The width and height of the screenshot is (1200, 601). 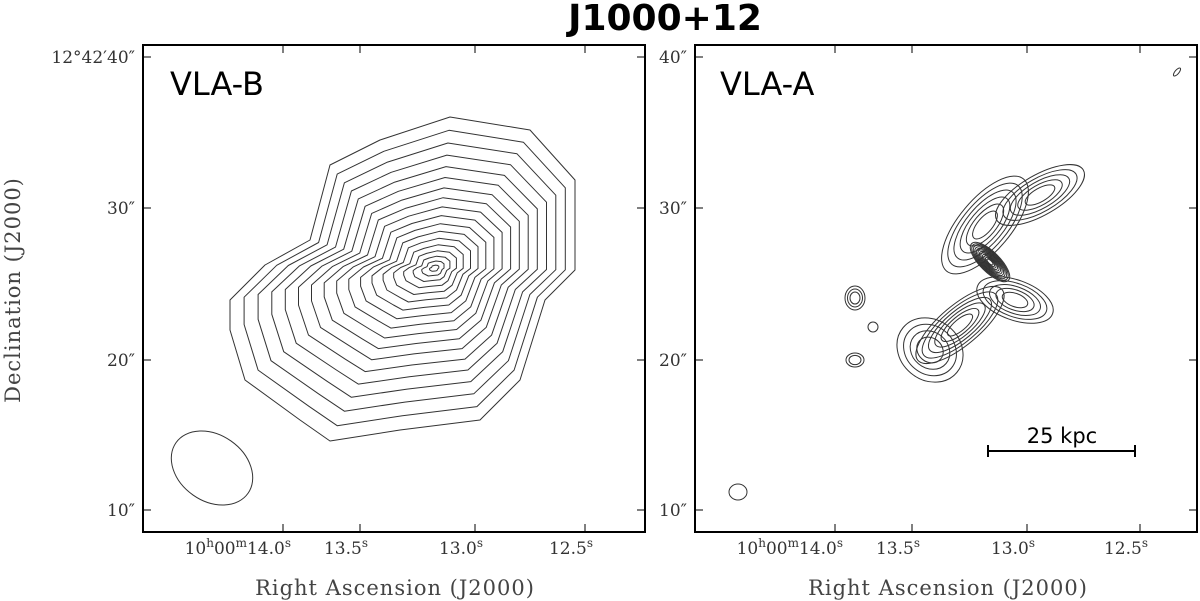 I want to click on y-tick-label: 12°42′40″, so click(x=93, y=58).